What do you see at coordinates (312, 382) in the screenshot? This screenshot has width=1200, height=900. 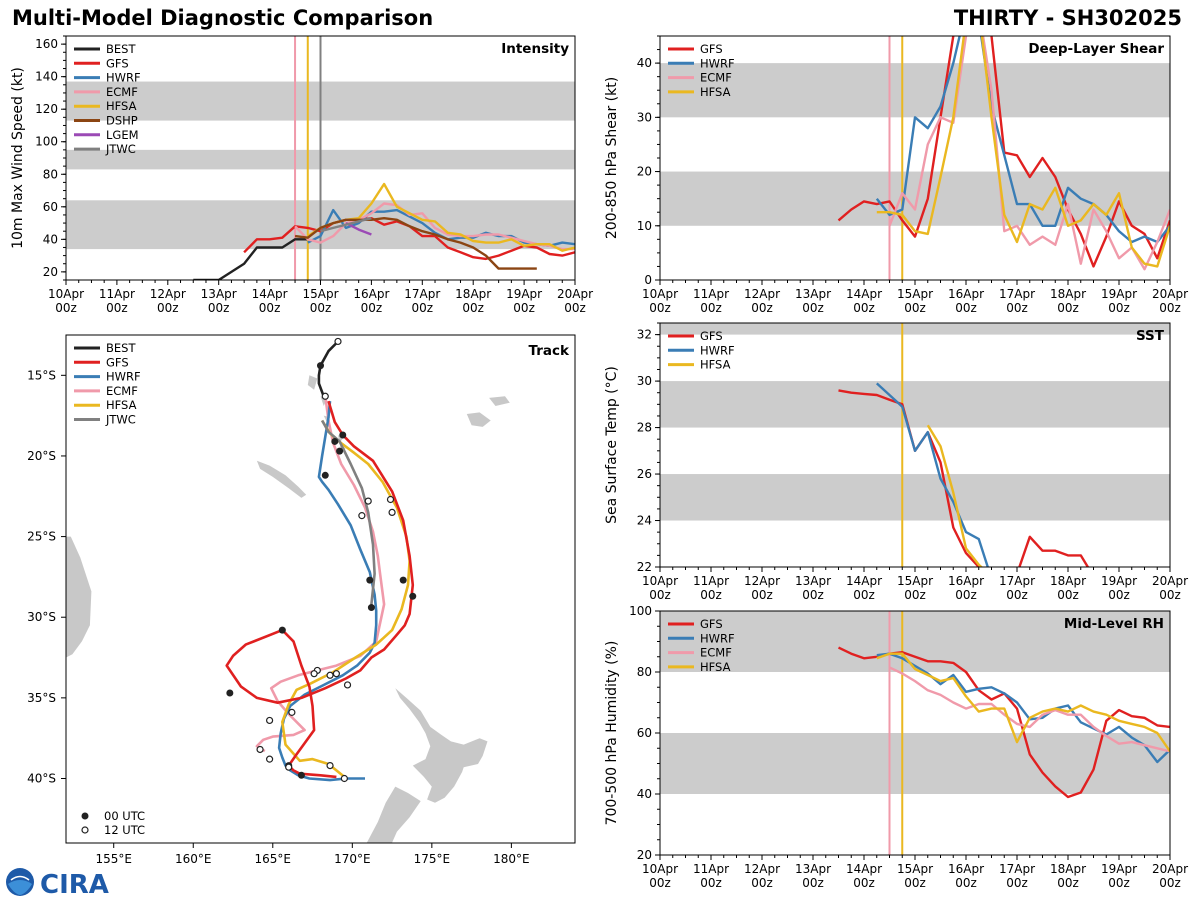 I see `vanuatu-santo` at bounding box center [312, 382].